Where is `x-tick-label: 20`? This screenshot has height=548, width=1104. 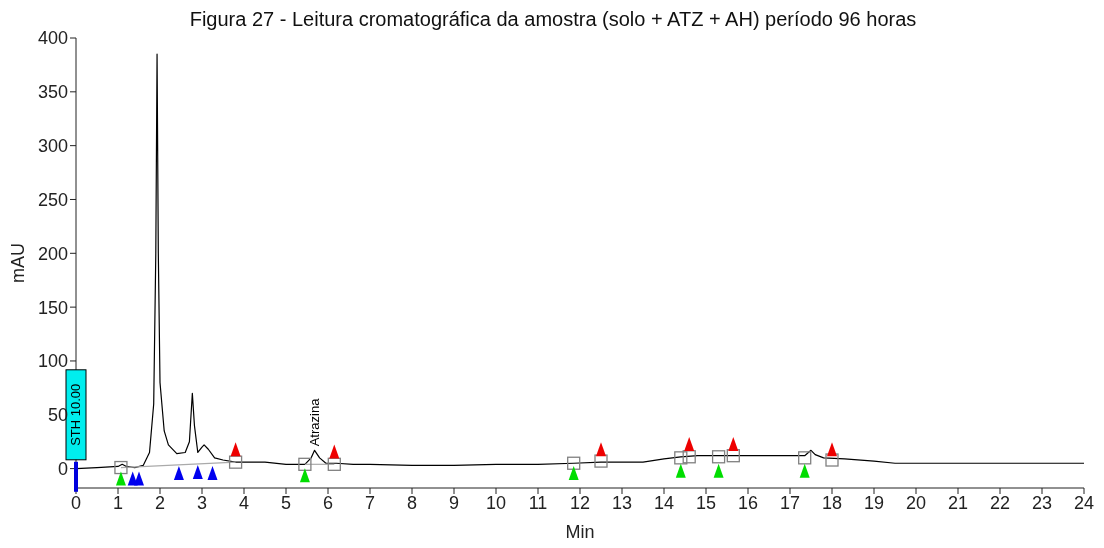 x-tick-label: 20 is located at coordinates (916, 502).